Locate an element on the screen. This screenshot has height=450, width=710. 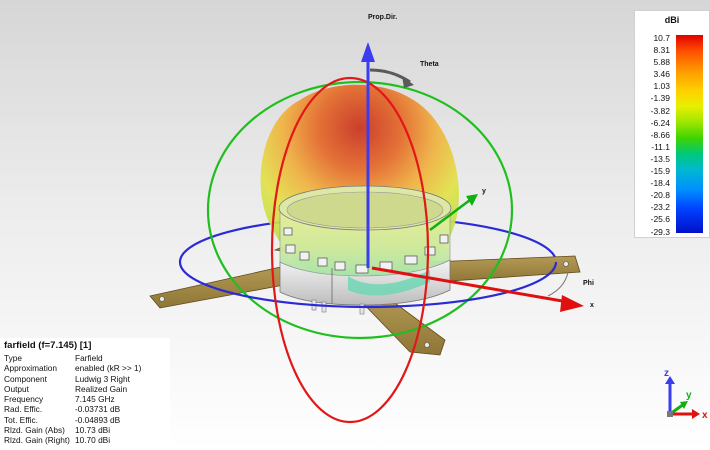
colorbar-tick: -13.5 is located at coordinates (660, 158).